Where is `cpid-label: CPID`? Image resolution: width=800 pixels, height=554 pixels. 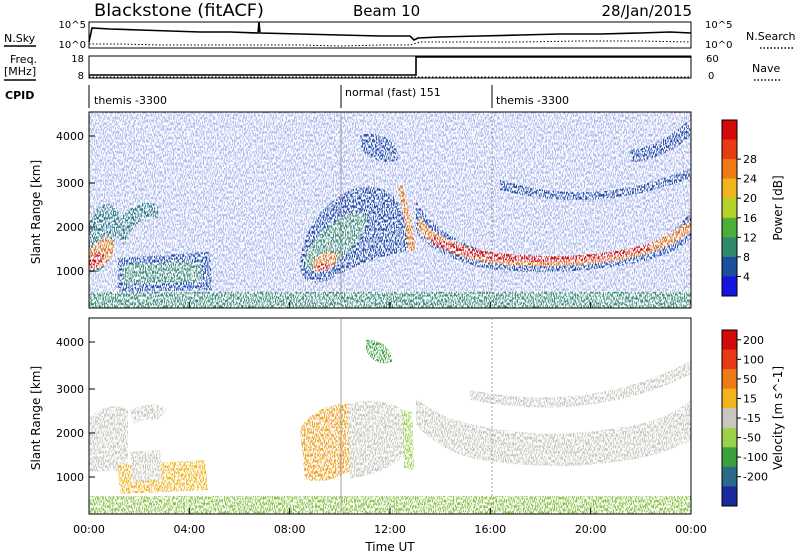
cpid-label: CPID is located at coordinates (19, 95).